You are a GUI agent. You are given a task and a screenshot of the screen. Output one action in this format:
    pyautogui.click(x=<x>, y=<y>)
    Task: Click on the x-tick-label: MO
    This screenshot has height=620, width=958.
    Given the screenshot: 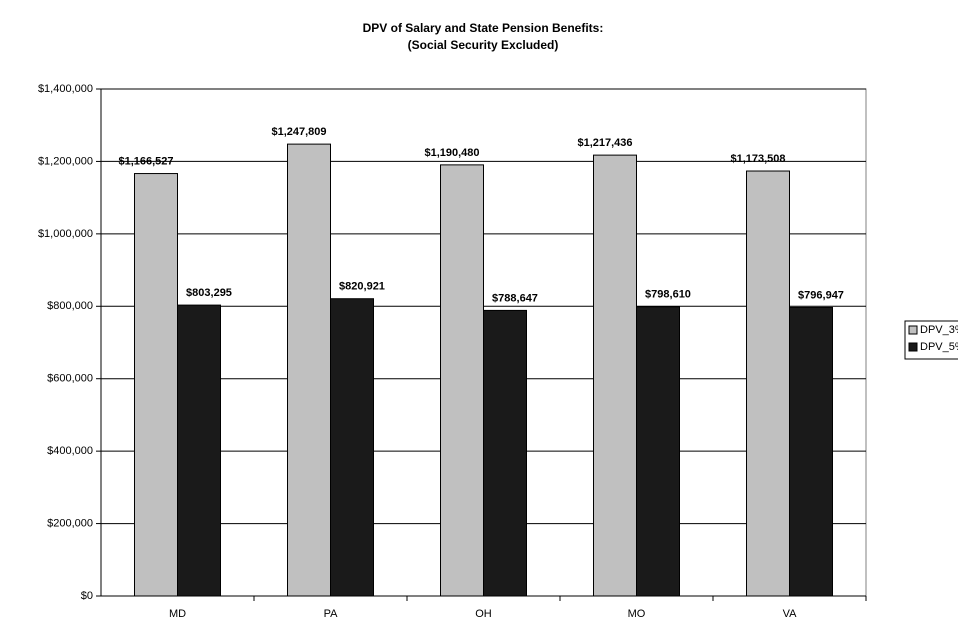 What is the action you would take?
    pyautogui.click(x=637, y=614)
    